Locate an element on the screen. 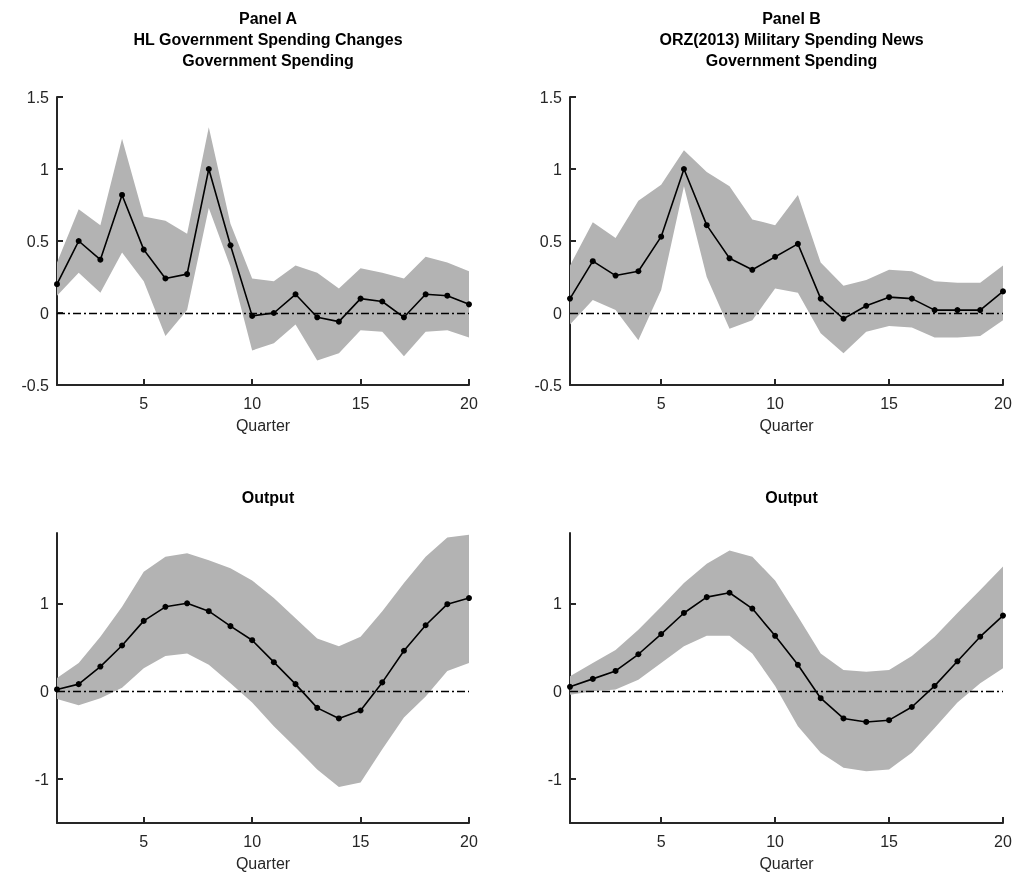  chart-title: Panel A HL Government Spending Changes Government Spending is located at coordinates (268, 39).